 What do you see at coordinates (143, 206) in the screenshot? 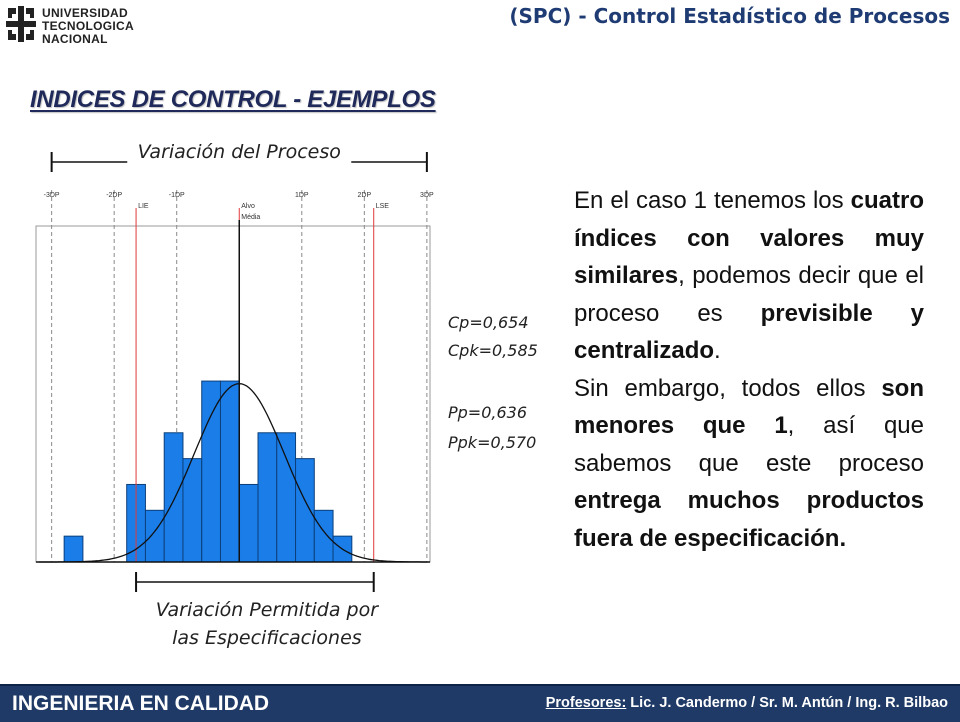
I see `spec-line-label: LIE` at bounding box center [143, 206].